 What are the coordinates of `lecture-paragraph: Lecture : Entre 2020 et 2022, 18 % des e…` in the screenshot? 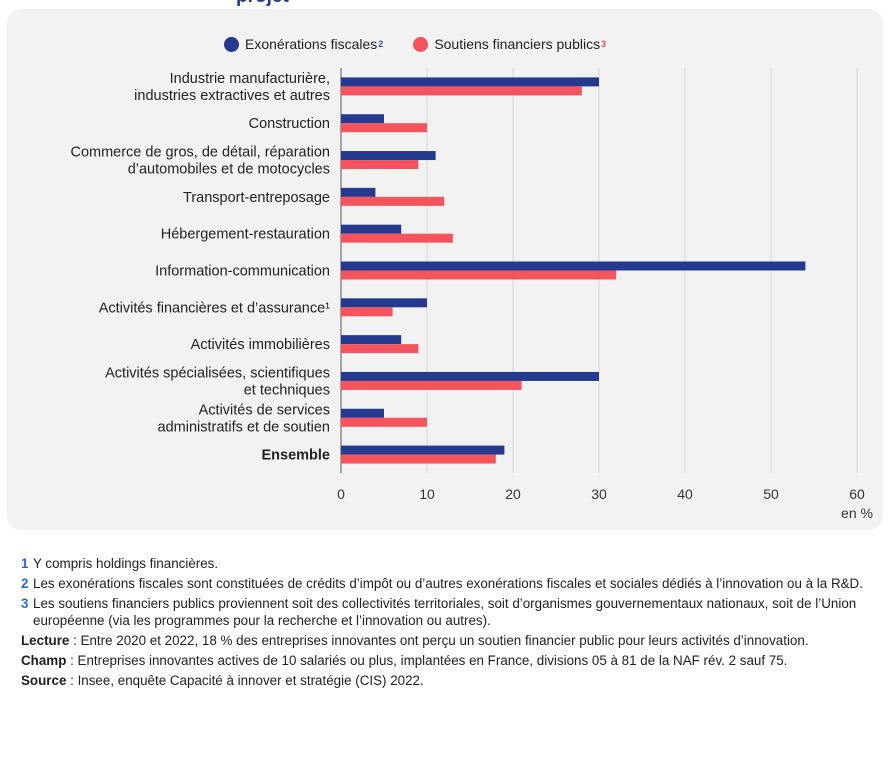 It's located at (446, 640).